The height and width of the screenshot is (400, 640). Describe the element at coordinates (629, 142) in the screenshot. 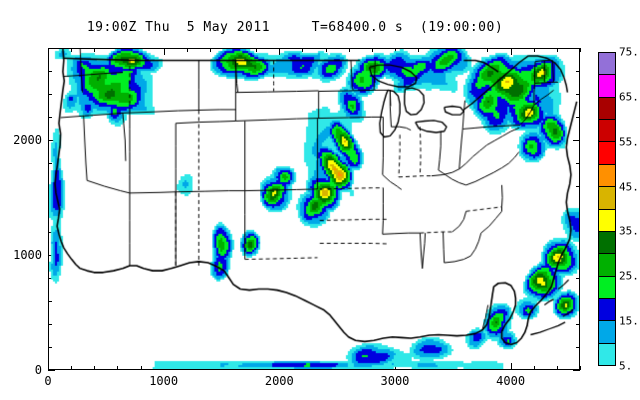

I see `colorbar-label: 55.` at that location.